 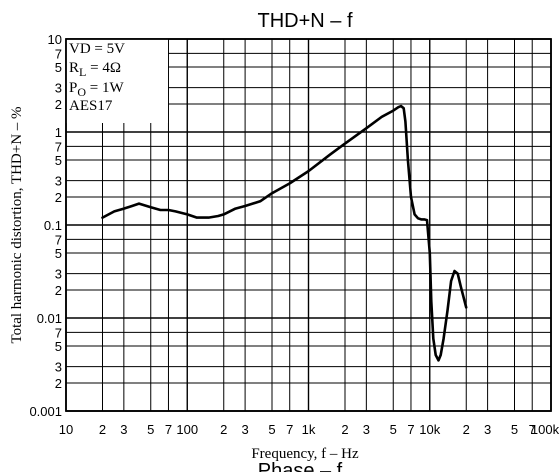 What do you see at coordinates (187, 429) in the screenshot?
I see `x-tick-label: 100` at bounding box center [187, 429].